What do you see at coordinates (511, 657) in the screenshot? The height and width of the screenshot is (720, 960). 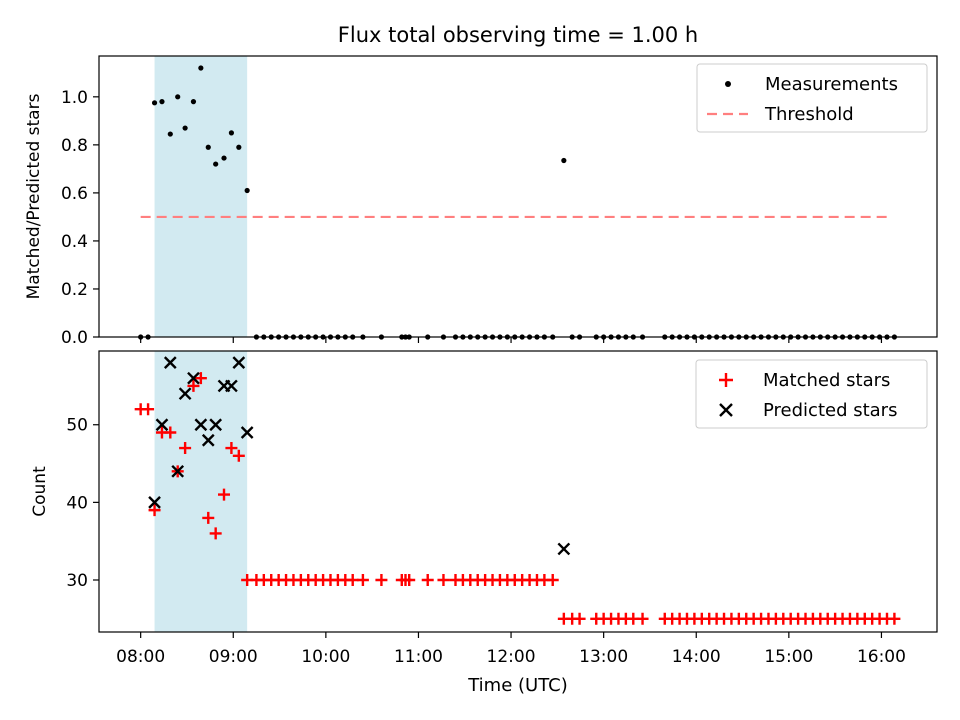 I see `x-tick-label: 12:00` at bounding box center [511, 657].